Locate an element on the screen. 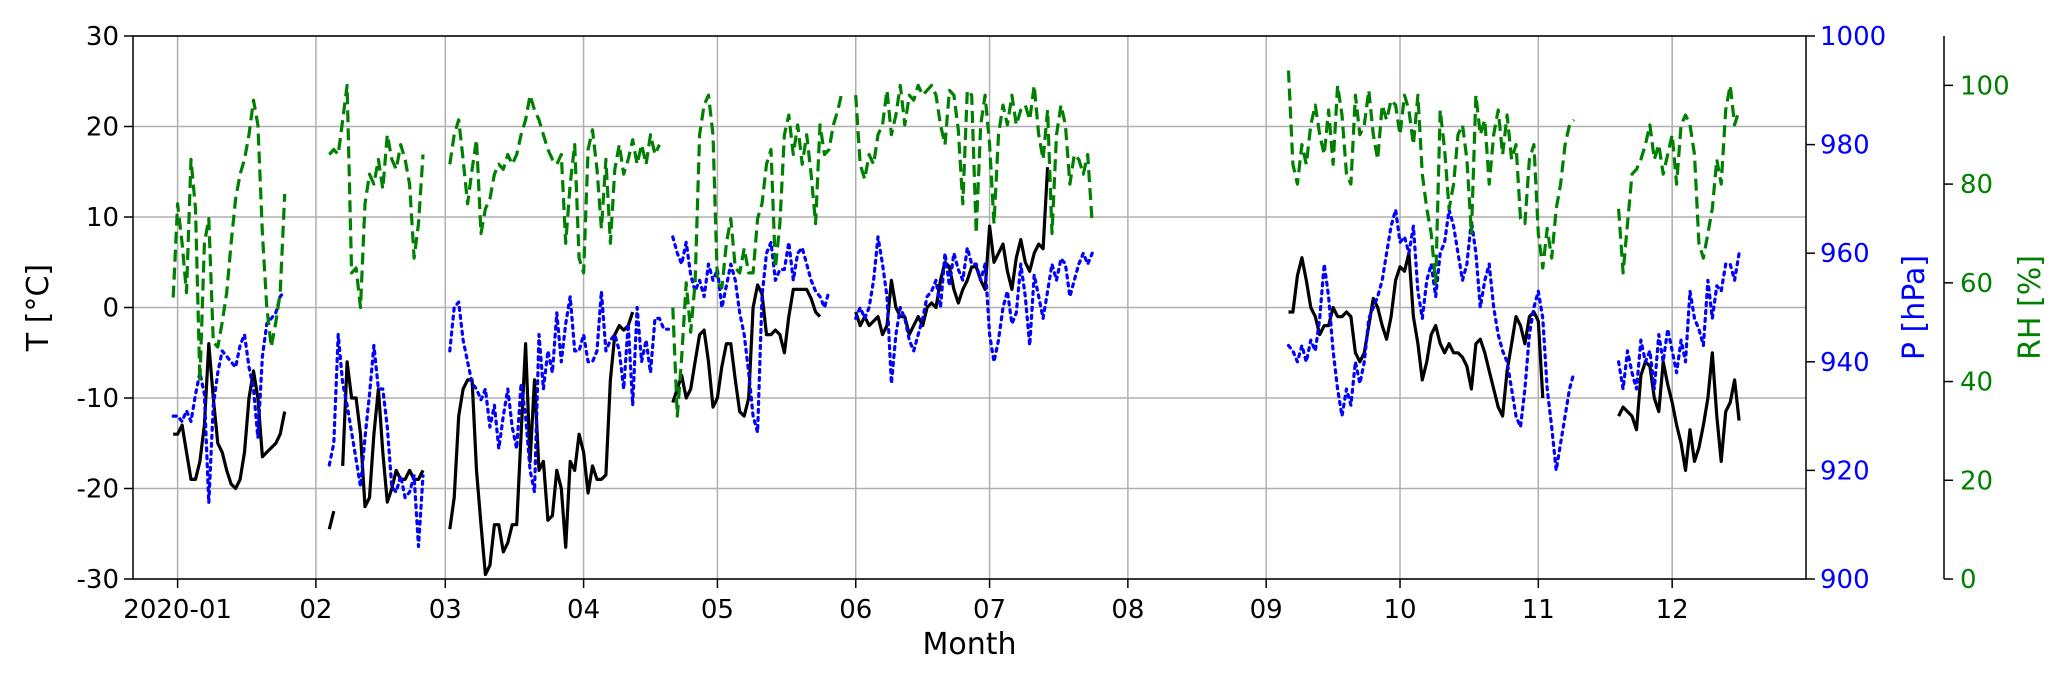 The height and width of the screenshot is (681, 2067). x-tick-label: 12 is located at coordinates (1672, 610).